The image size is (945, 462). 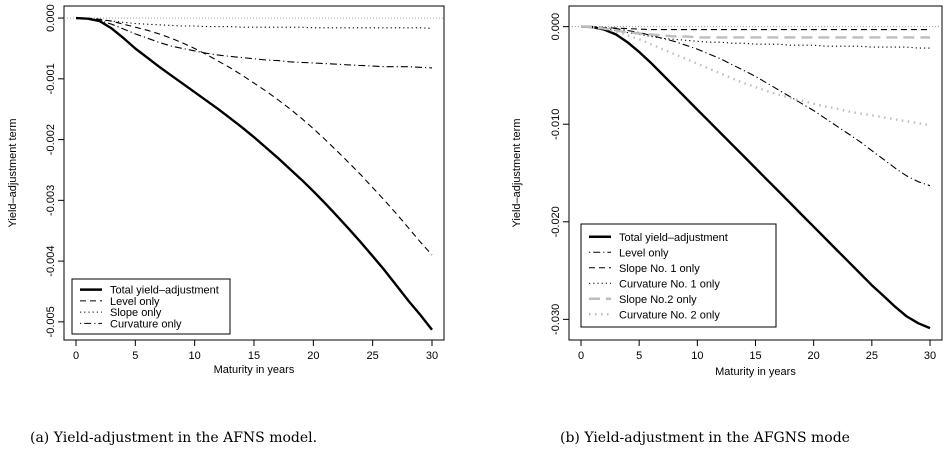 What do you see at coordinates (556, 221) in the screenshot?
I see `y-tick-label: -0.020` at bounding box center [556, 221].